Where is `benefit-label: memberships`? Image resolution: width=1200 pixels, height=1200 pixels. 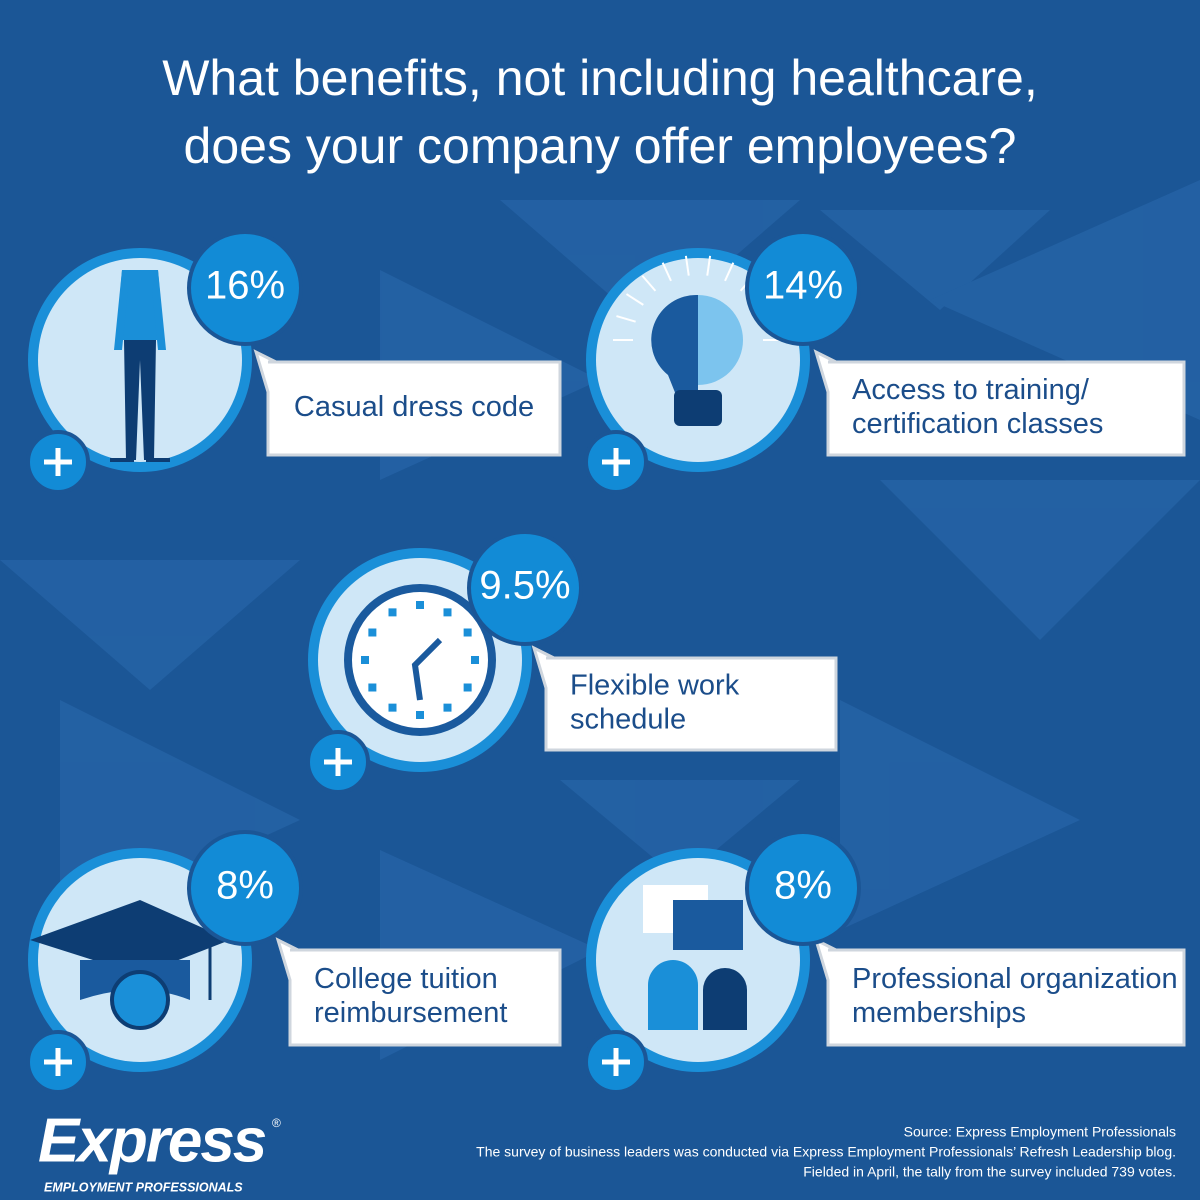 benefit-label: memberships is located at coordinates (939, 1013).